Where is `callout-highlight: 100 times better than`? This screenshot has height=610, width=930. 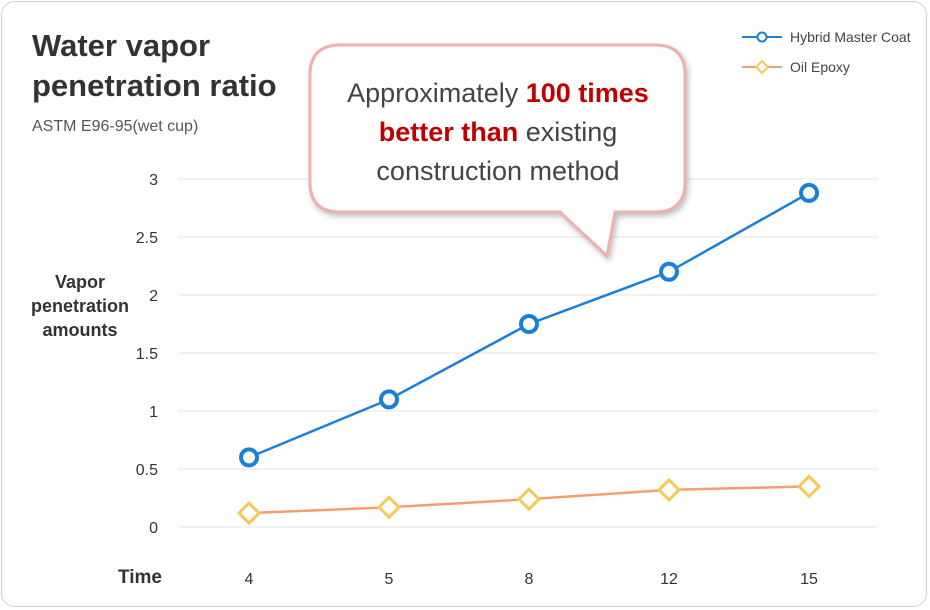 callout-highlight: 100 times better than is located at coordinates (513, 112).